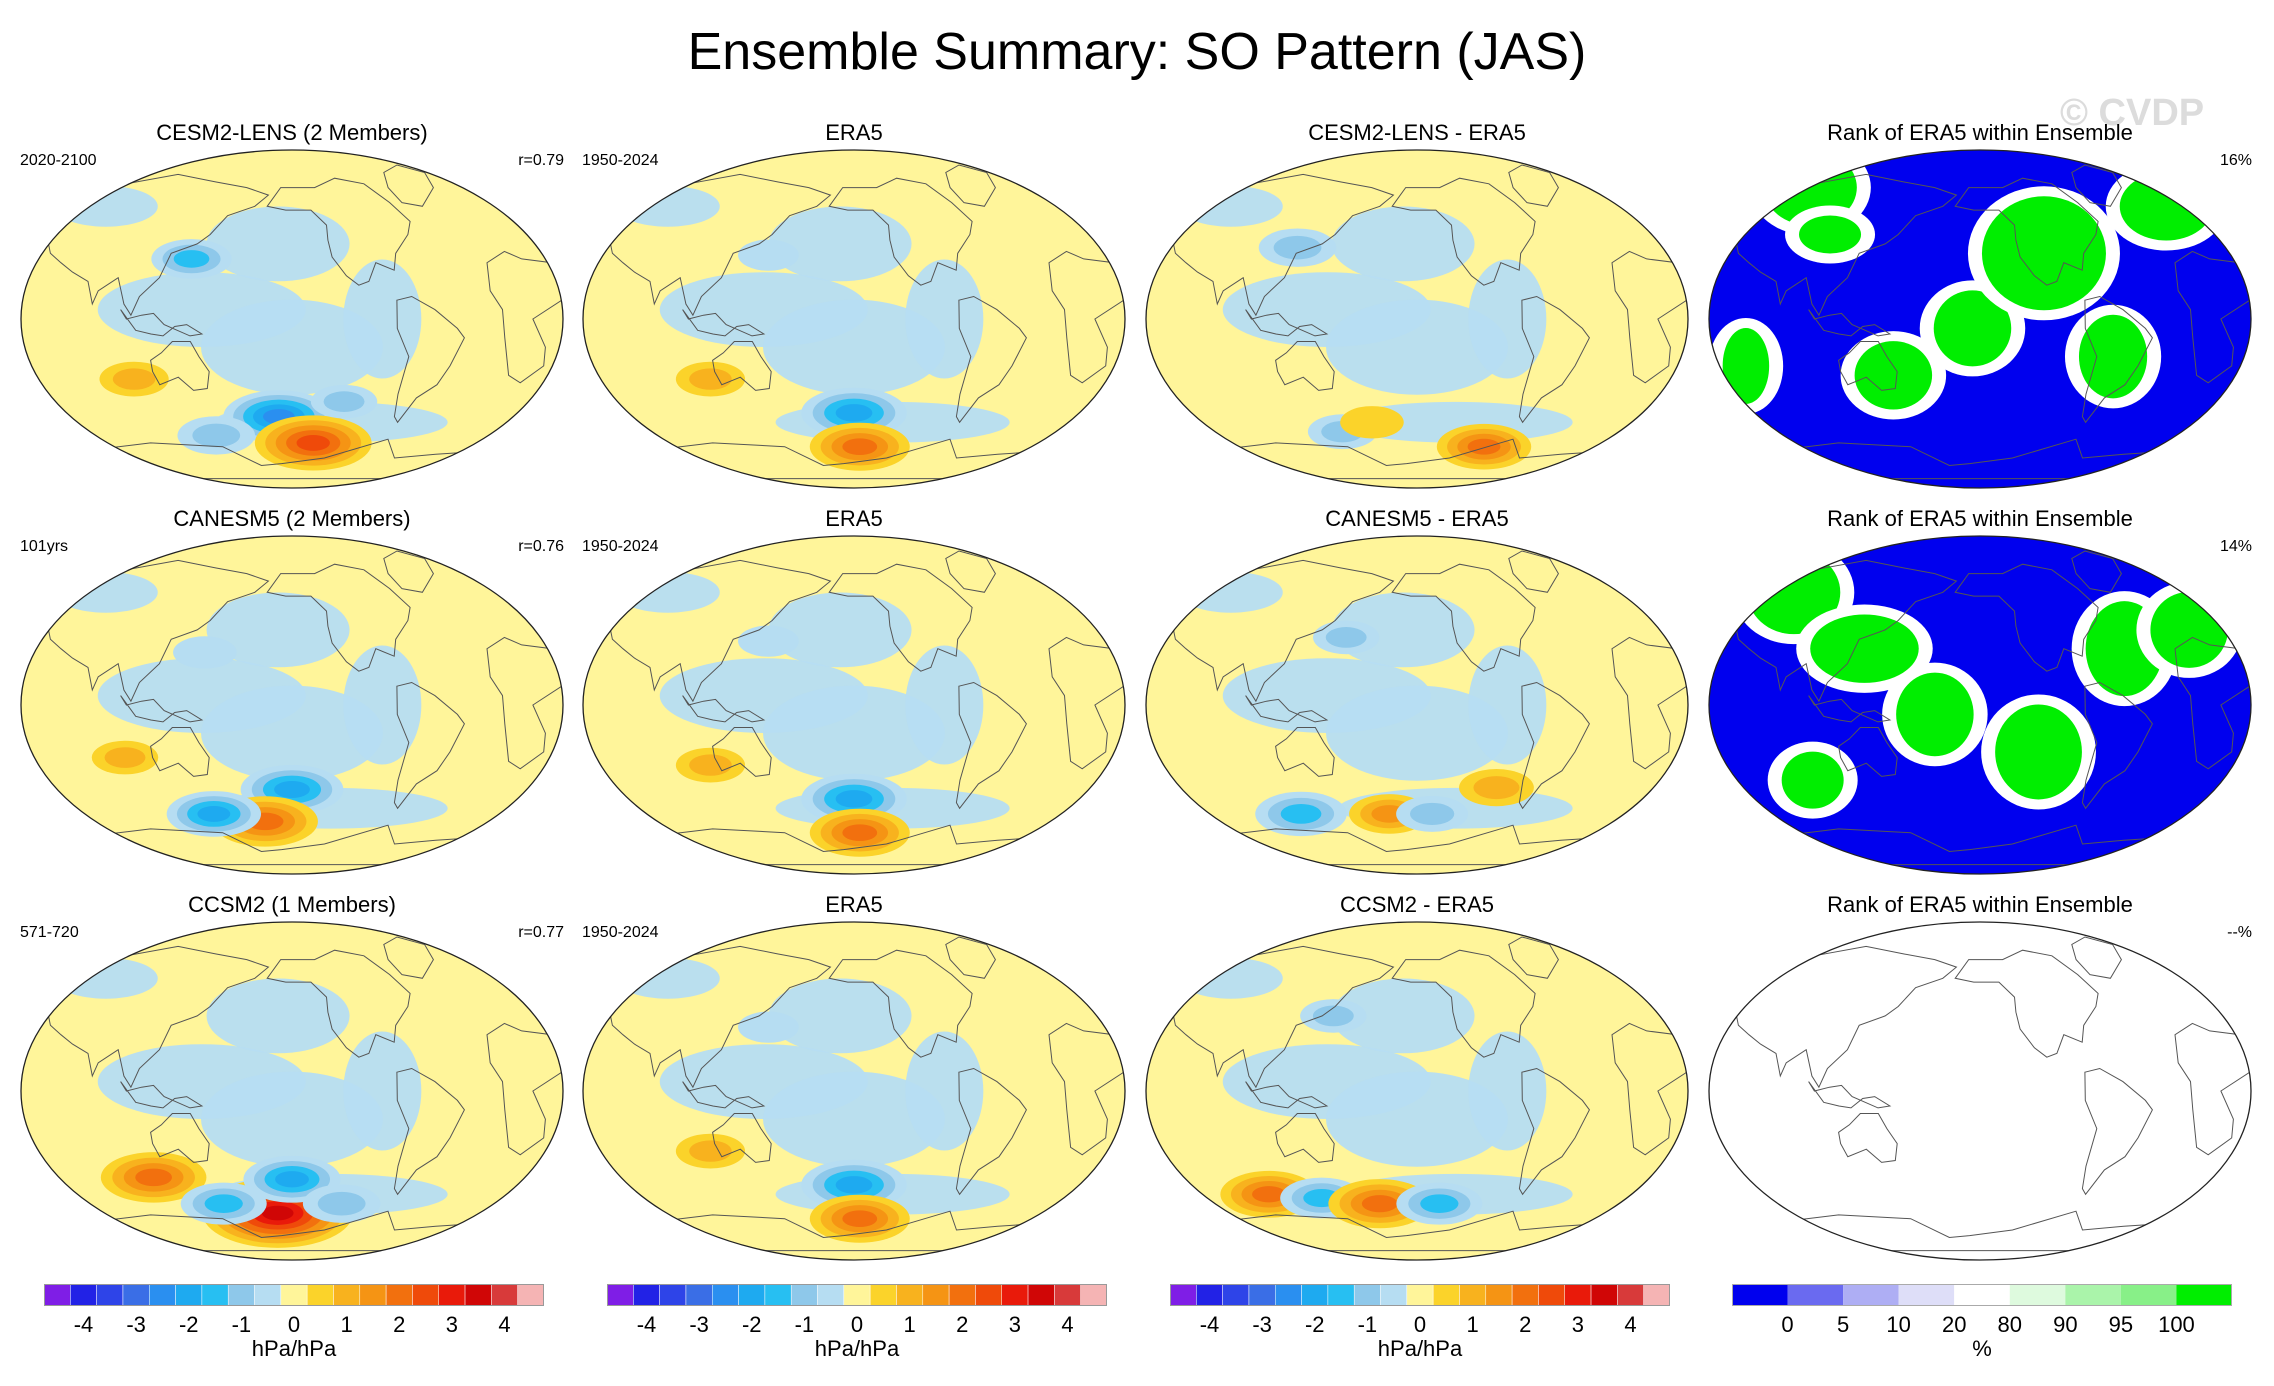  I want to click on map-panel-rank-r0, so click(1980, 319).